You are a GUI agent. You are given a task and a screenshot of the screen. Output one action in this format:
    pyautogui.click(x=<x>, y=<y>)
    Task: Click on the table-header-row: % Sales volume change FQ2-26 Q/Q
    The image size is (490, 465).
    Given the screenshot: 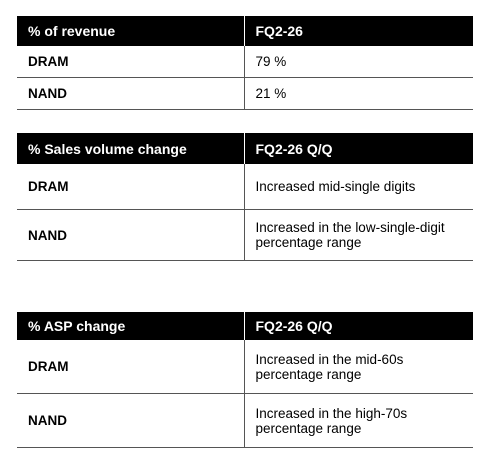 What is the action you would take?
    pyautogui.click(x=245, y=148)
    